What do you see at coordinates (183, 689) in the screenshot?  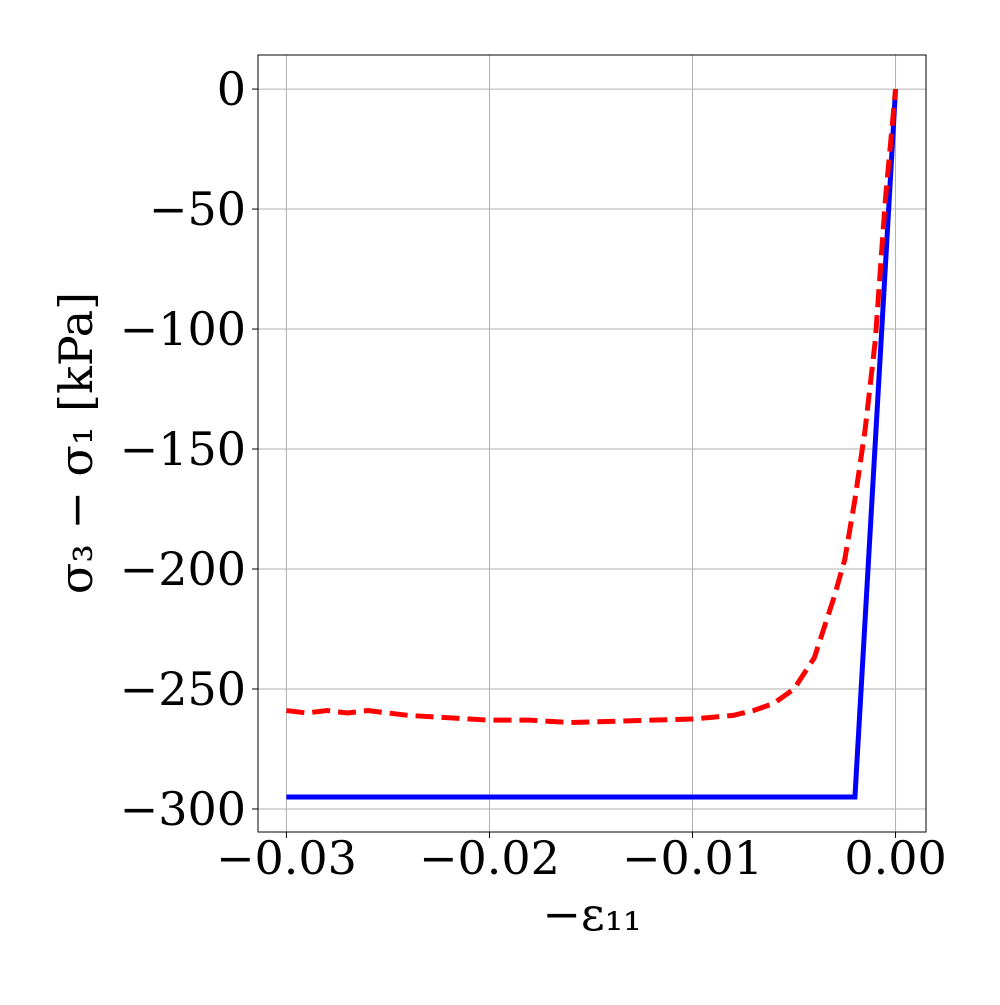 I see `y-tick-label: −250` at bounding box center [183, 689].